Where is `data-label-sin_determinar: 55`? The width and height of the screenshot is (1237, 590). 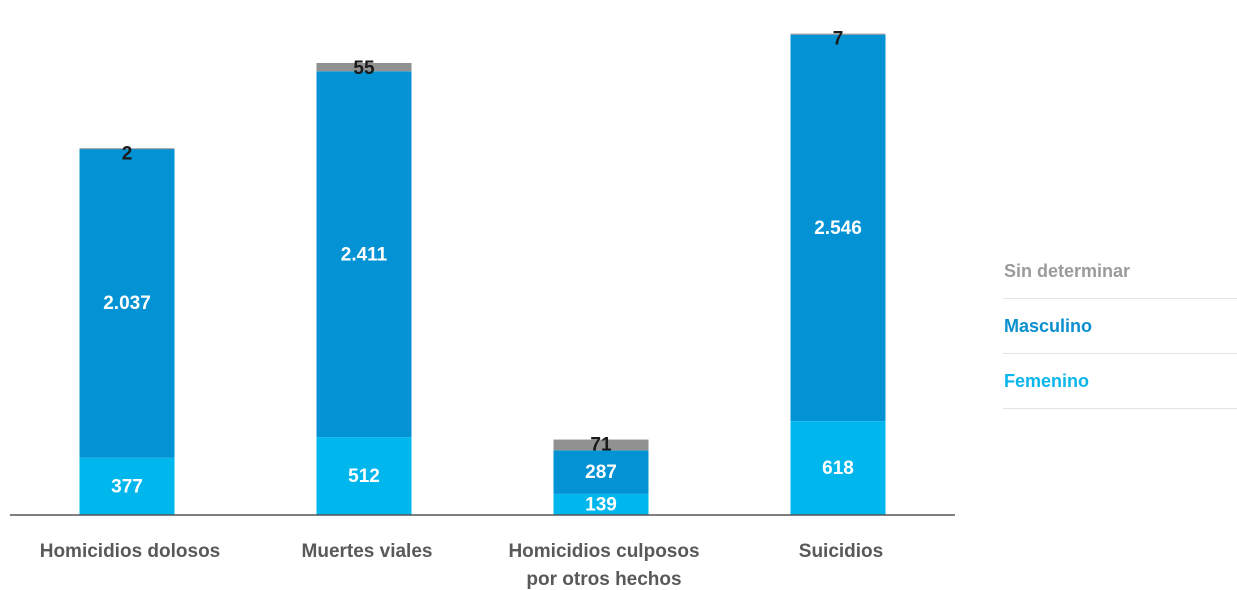 data-label-sin_determinar: 55 is located at coordinates (364, 68).